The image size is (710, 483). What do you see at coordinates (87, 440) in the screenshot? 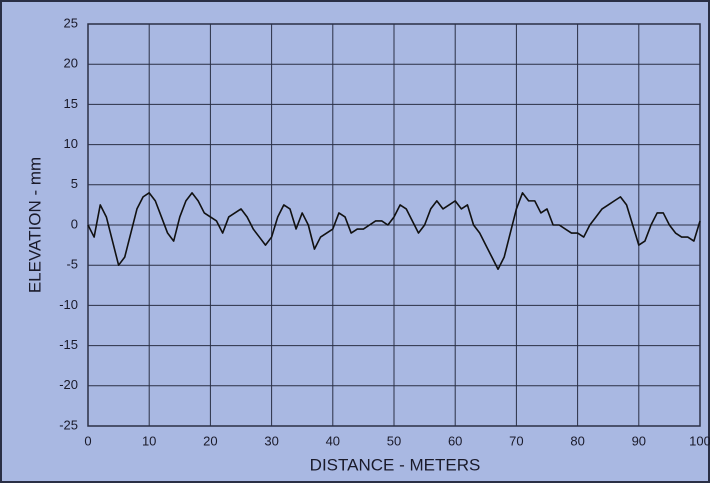
I see `x-tick-label: 0` at bounding box center [87, 440].